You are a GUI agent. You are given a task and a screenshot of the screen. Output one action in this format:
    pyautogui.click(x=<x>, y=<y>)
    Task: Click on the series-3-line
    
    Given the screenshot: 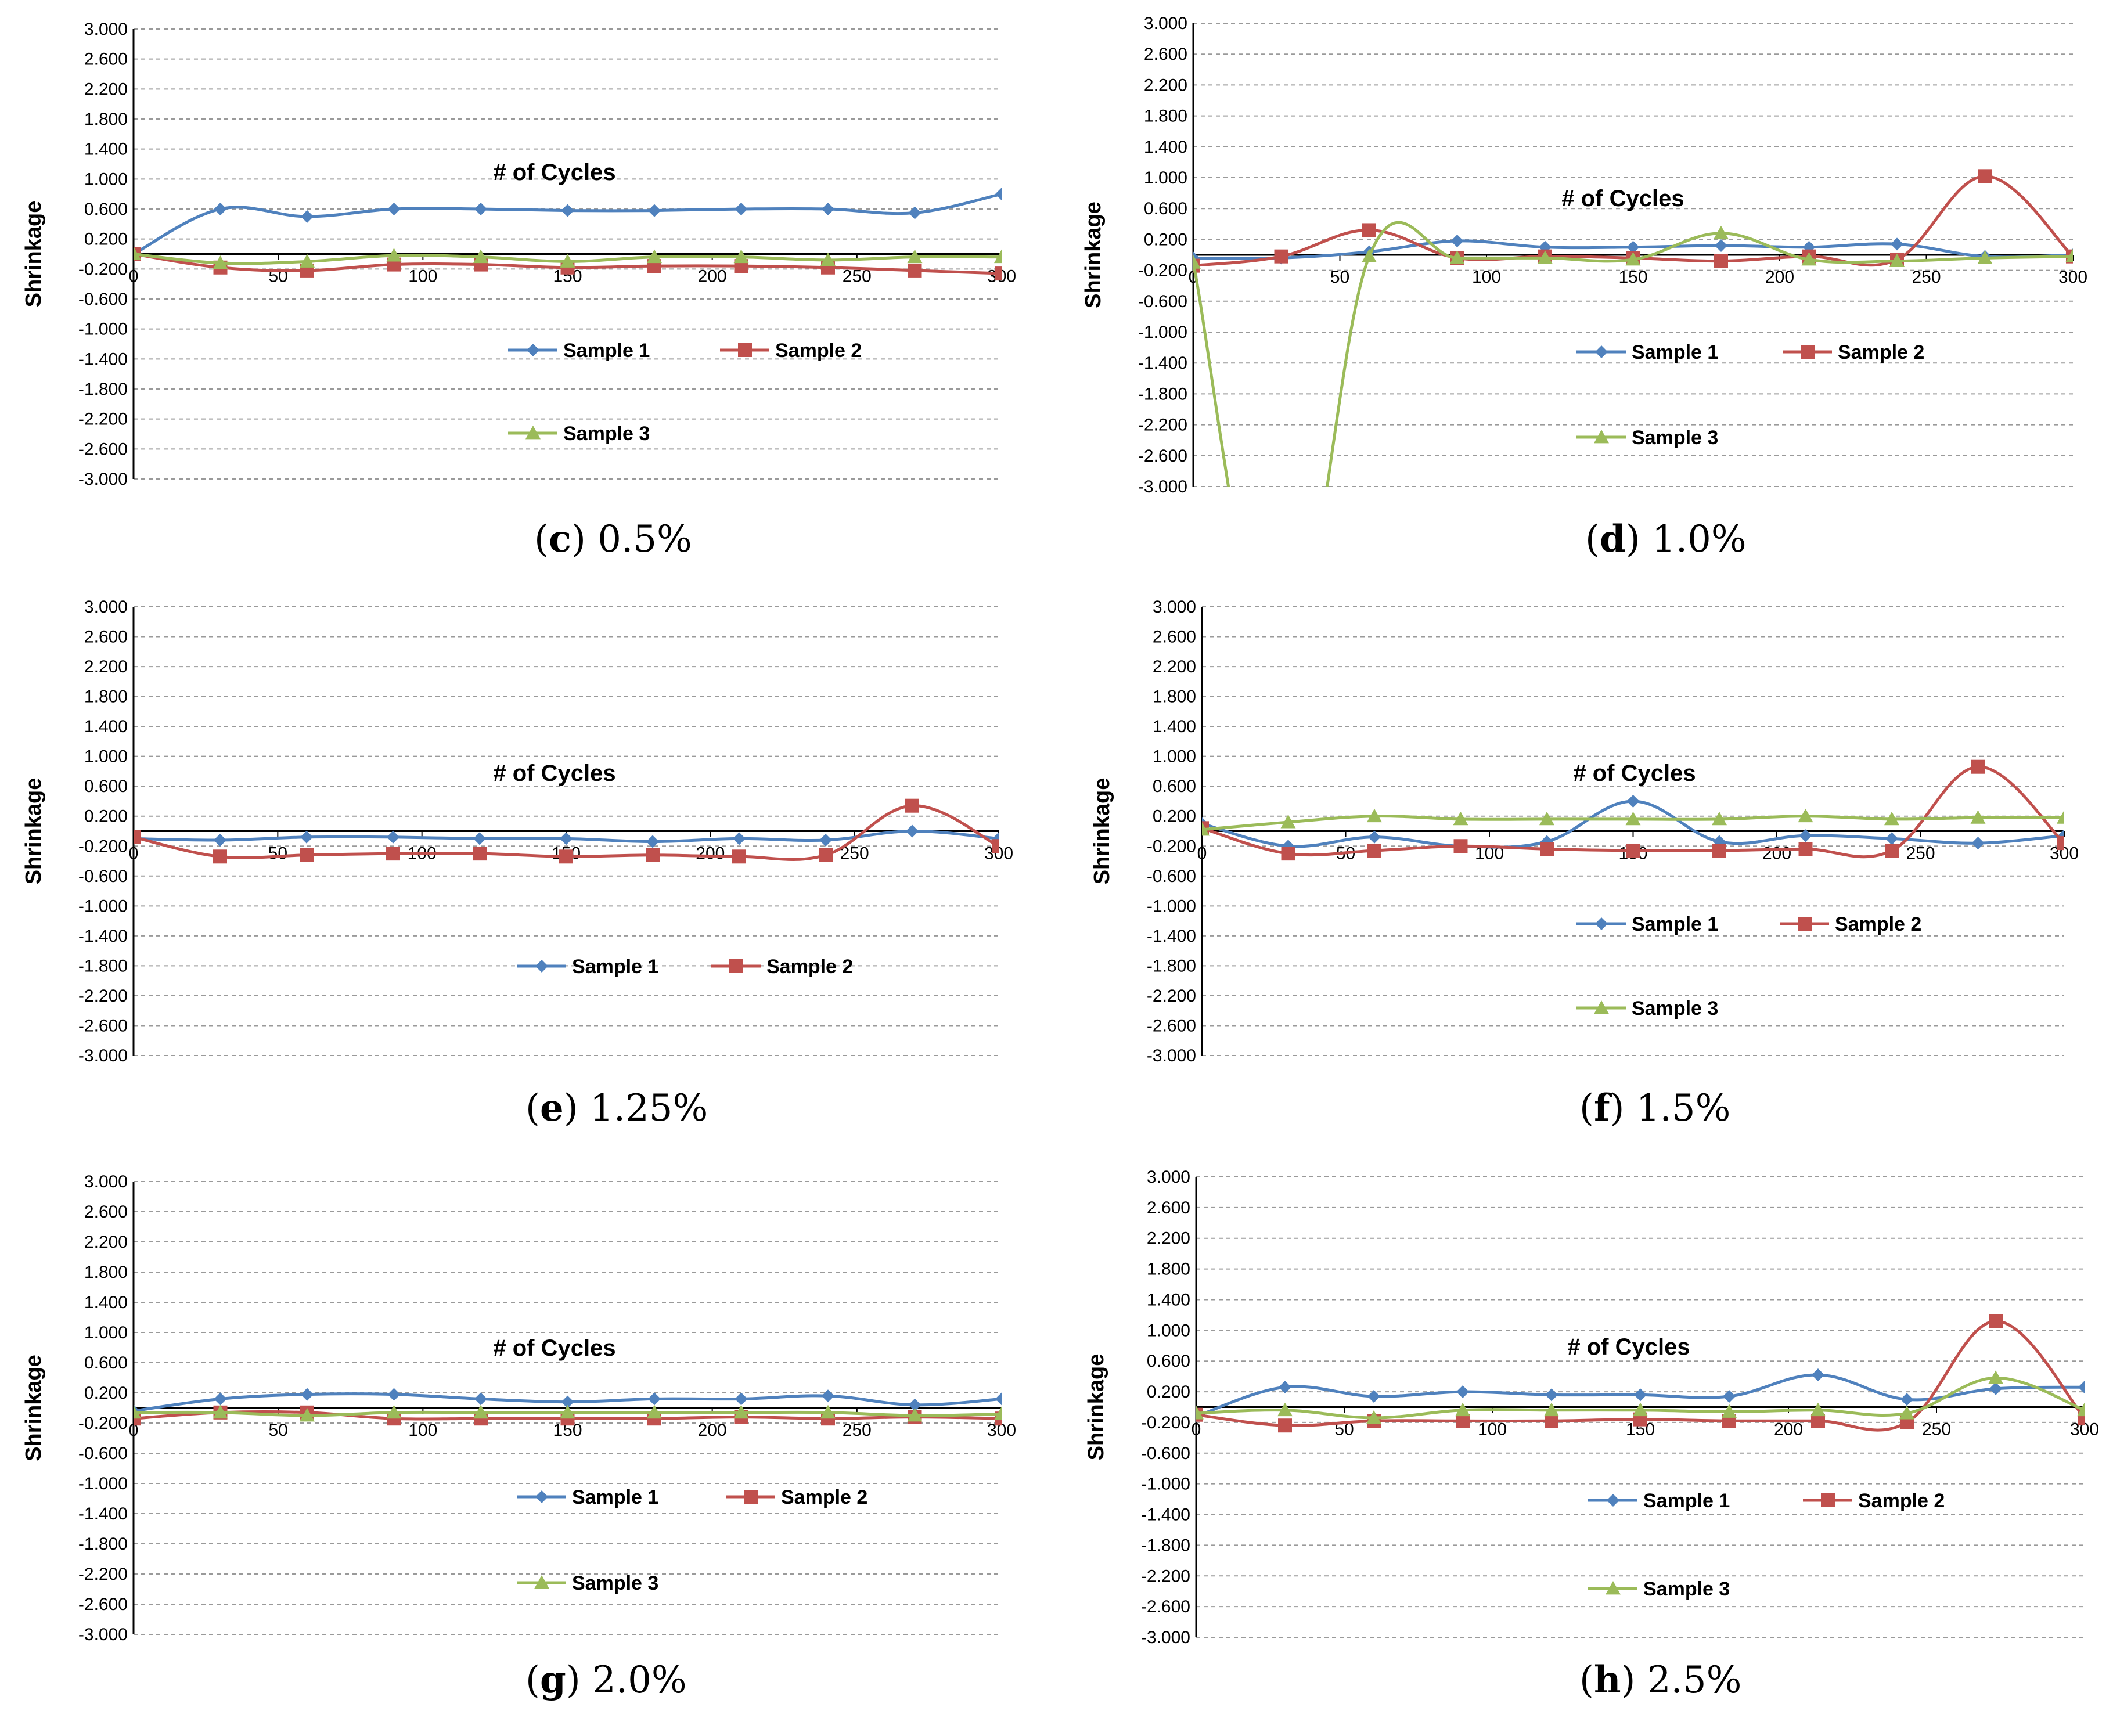 What is the action you would take?
    pyautogui.click(x=1633, y=354)
    